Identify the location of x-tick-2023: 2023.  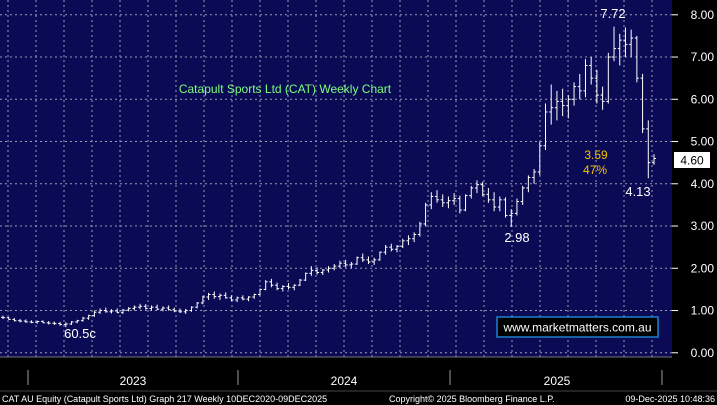
(133, 381).